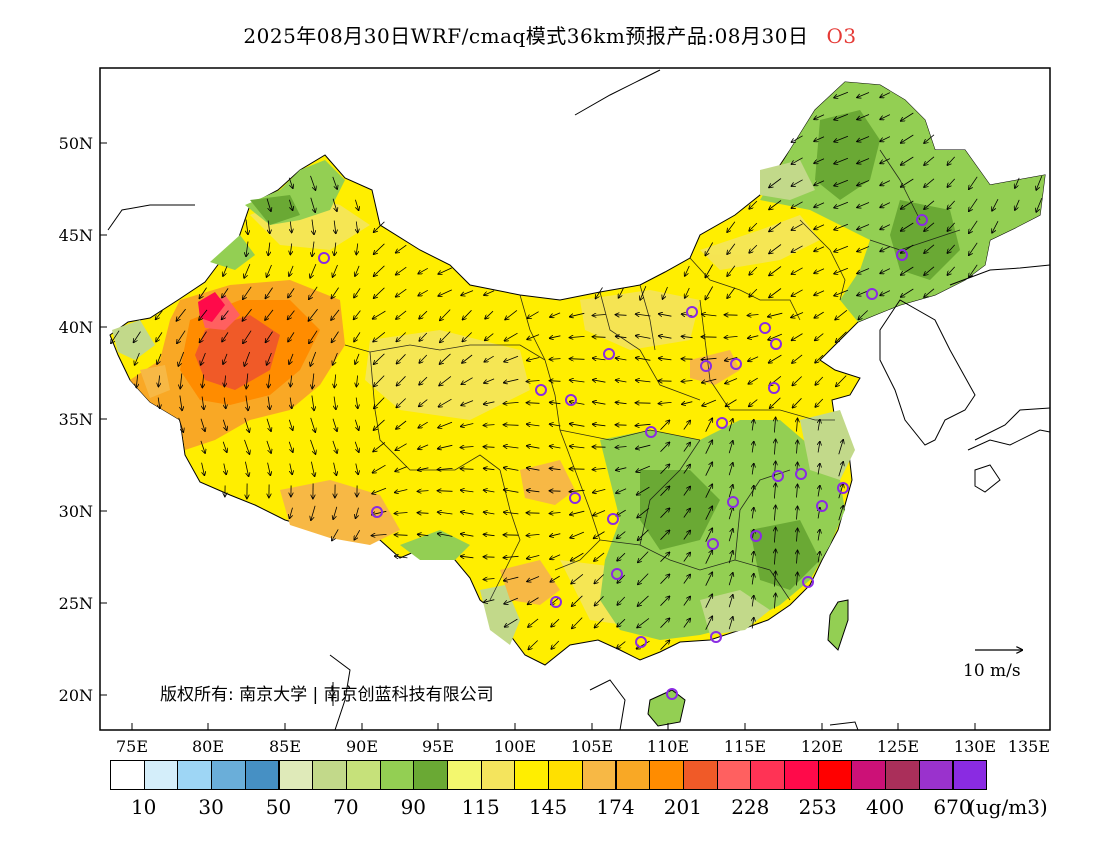 The height and width of the screenshot is (850, 1100). What do you see at coordinates (76, 235) in the screenshot?
I see `lat-label: 45N` at bounding box center [76, 235].